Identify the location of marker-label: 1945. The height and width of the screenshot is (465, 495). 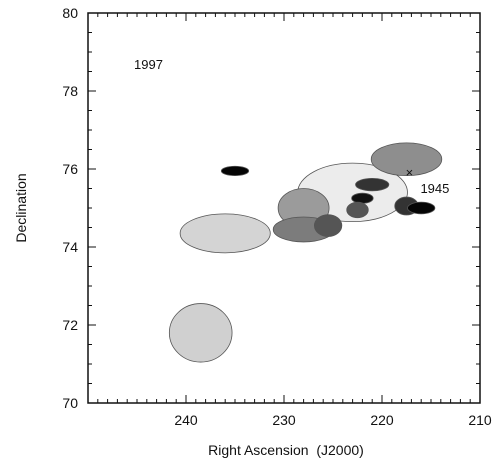
(434, 188).